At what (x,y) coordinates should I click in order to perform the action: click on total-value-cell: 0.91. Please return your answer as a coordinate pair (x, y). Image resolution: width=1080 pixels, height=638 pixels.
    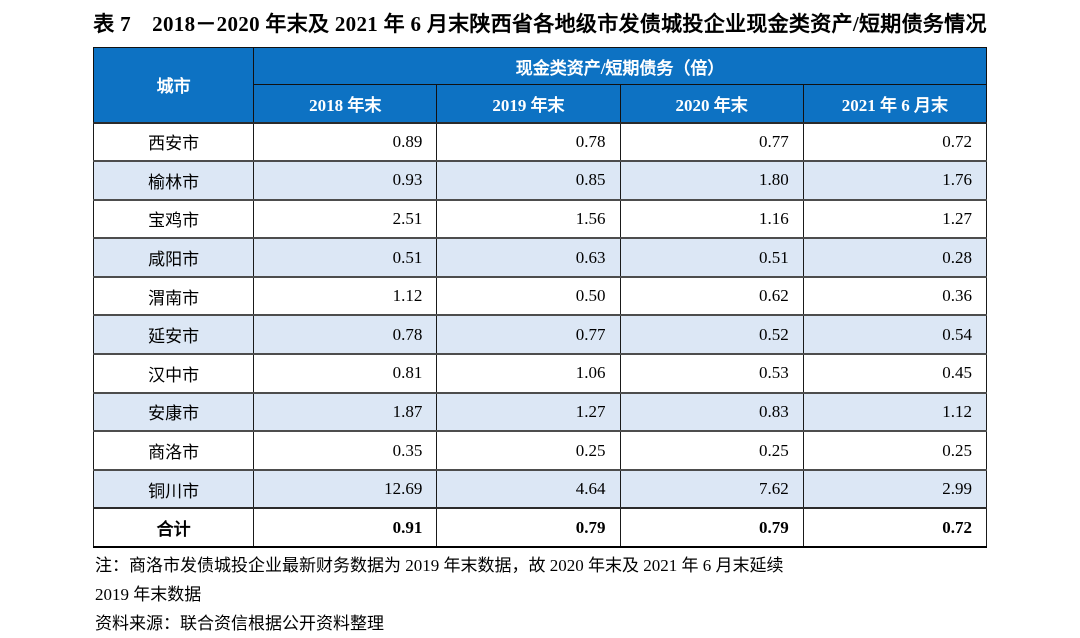
    Looking at the image, I should click on (345, 528).